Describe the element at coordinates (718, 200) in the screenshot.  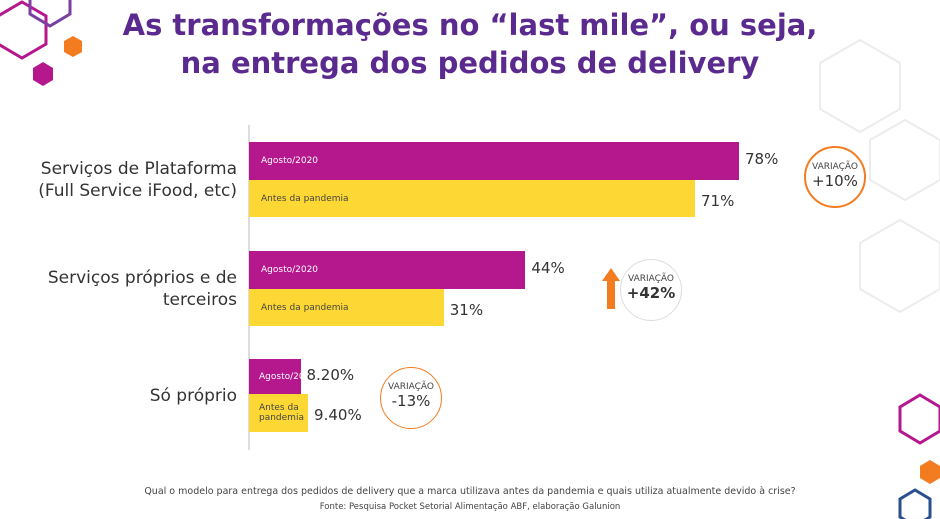
I see `value-label: 71%` at that location.